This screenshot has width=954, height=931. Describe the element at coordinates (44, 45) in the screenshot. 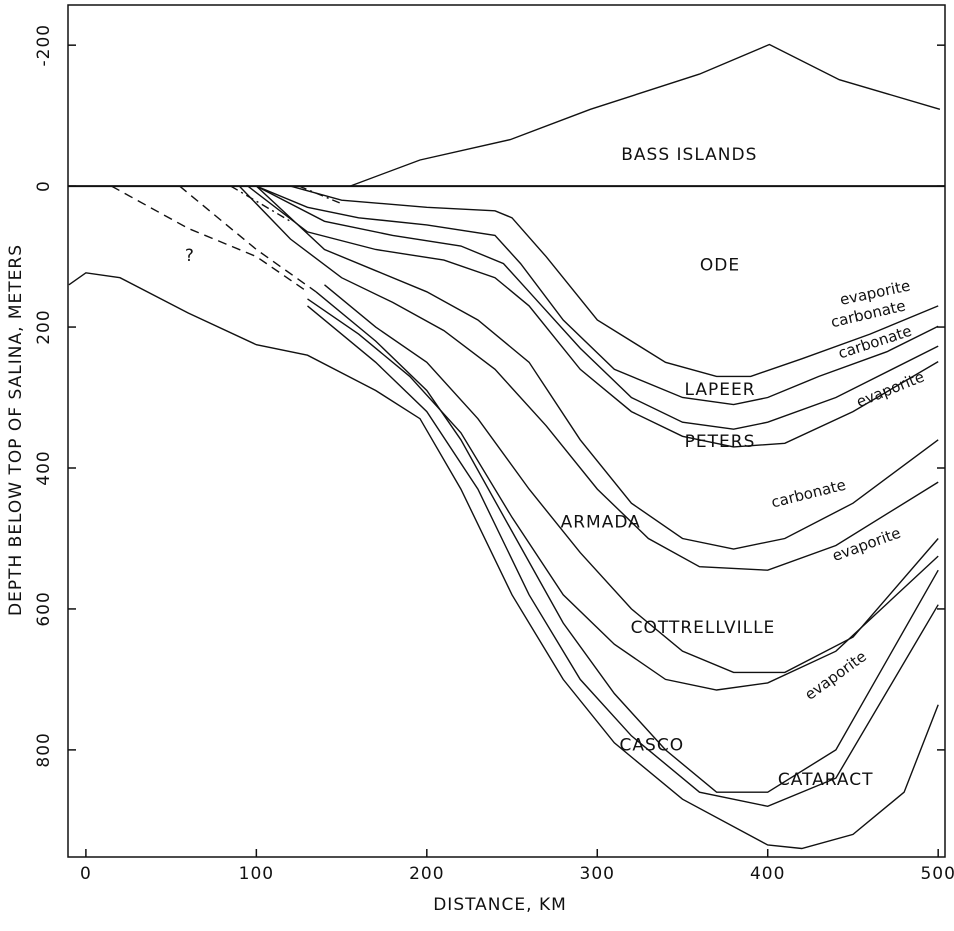

I see `y-tick-label: -200` at that location.